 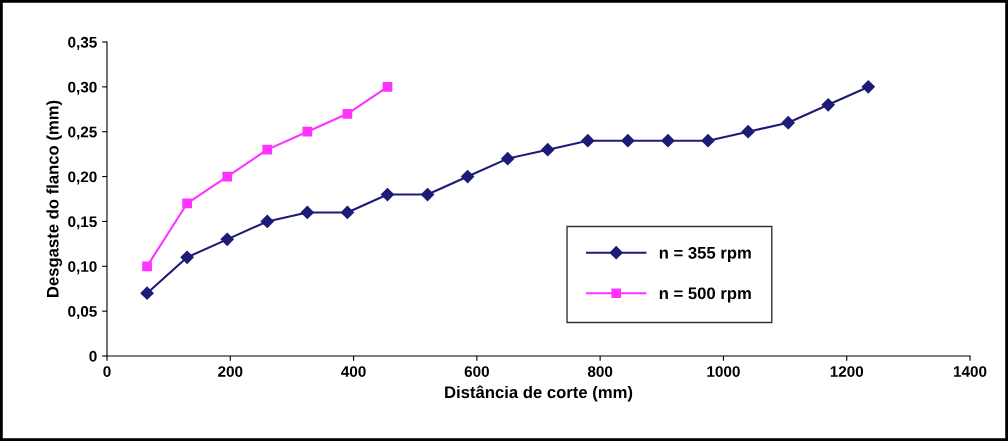 What do you see at coordinates (82, 88) in the screenshot?
I see `y-tick-label: 0,30` at bounding box center [82, 88].